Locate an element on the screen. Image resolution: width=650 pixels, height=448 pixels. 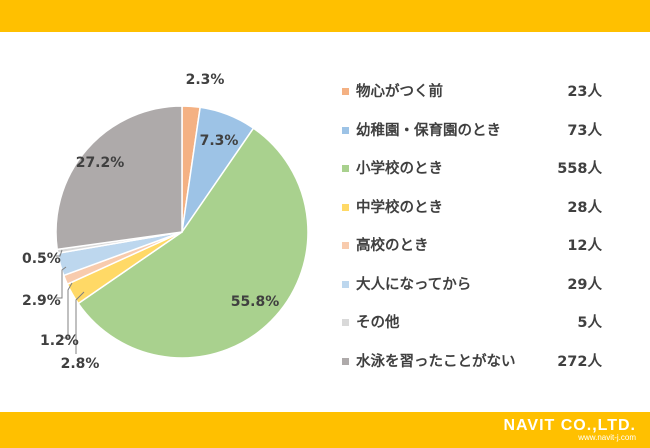
legend-item: 幼稚園・保育園のとき 73人 is located at coordinates (487, 138).